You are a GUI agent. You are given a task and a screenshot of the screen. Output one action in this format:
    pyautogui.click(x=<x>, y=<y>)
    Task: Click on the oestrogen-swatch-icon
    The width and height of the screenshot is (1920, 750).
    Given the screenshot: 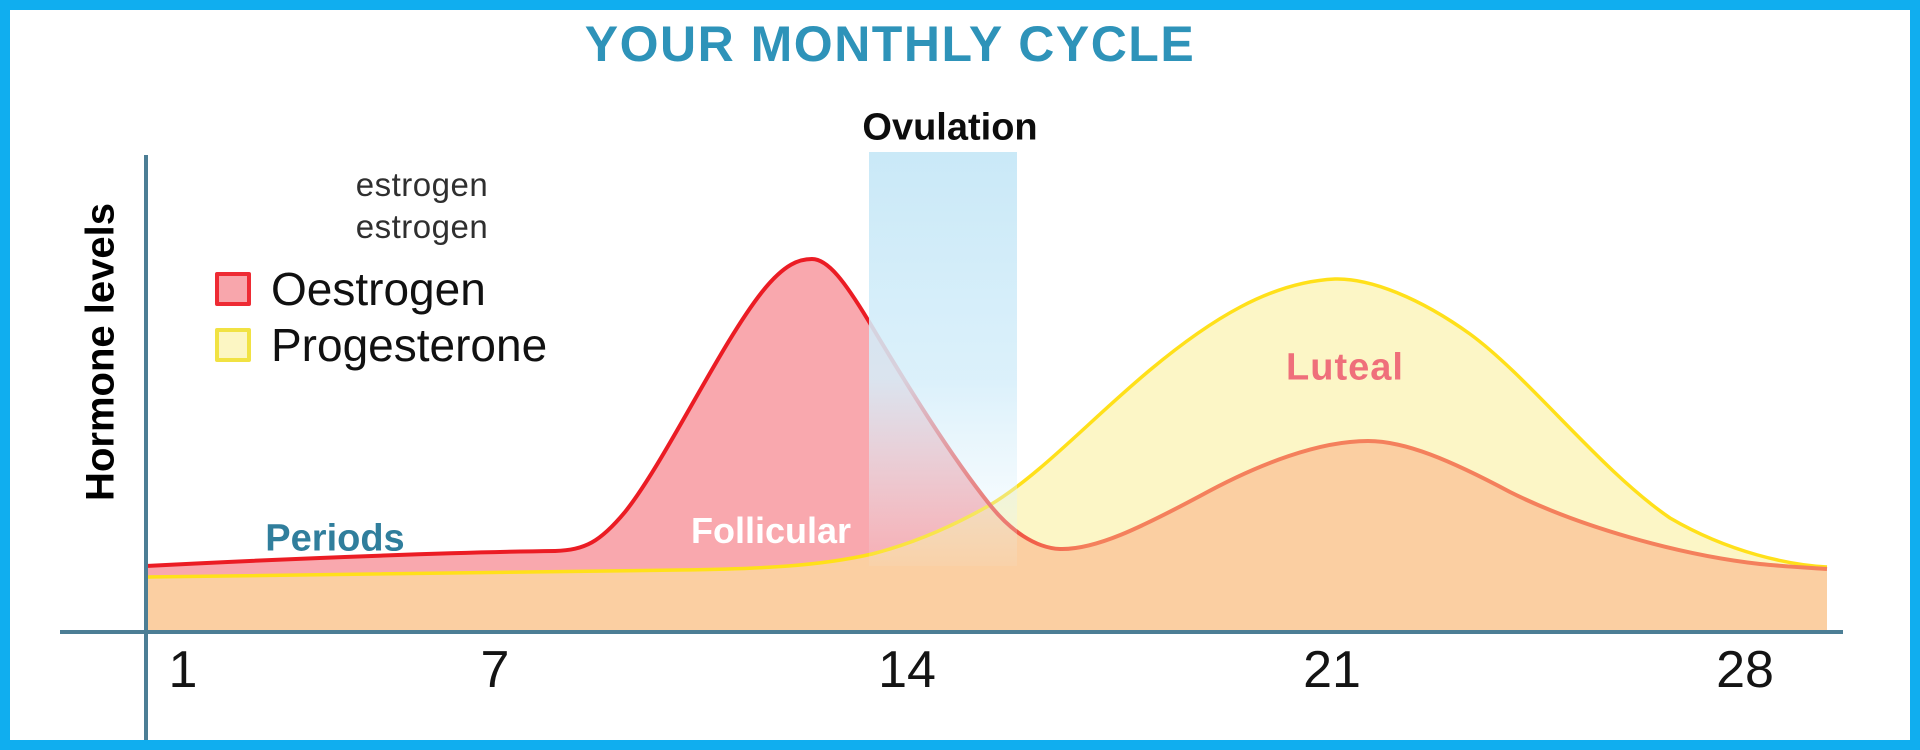 What is the action you would take?
    pyautogui.click(x=233, y=289)
    